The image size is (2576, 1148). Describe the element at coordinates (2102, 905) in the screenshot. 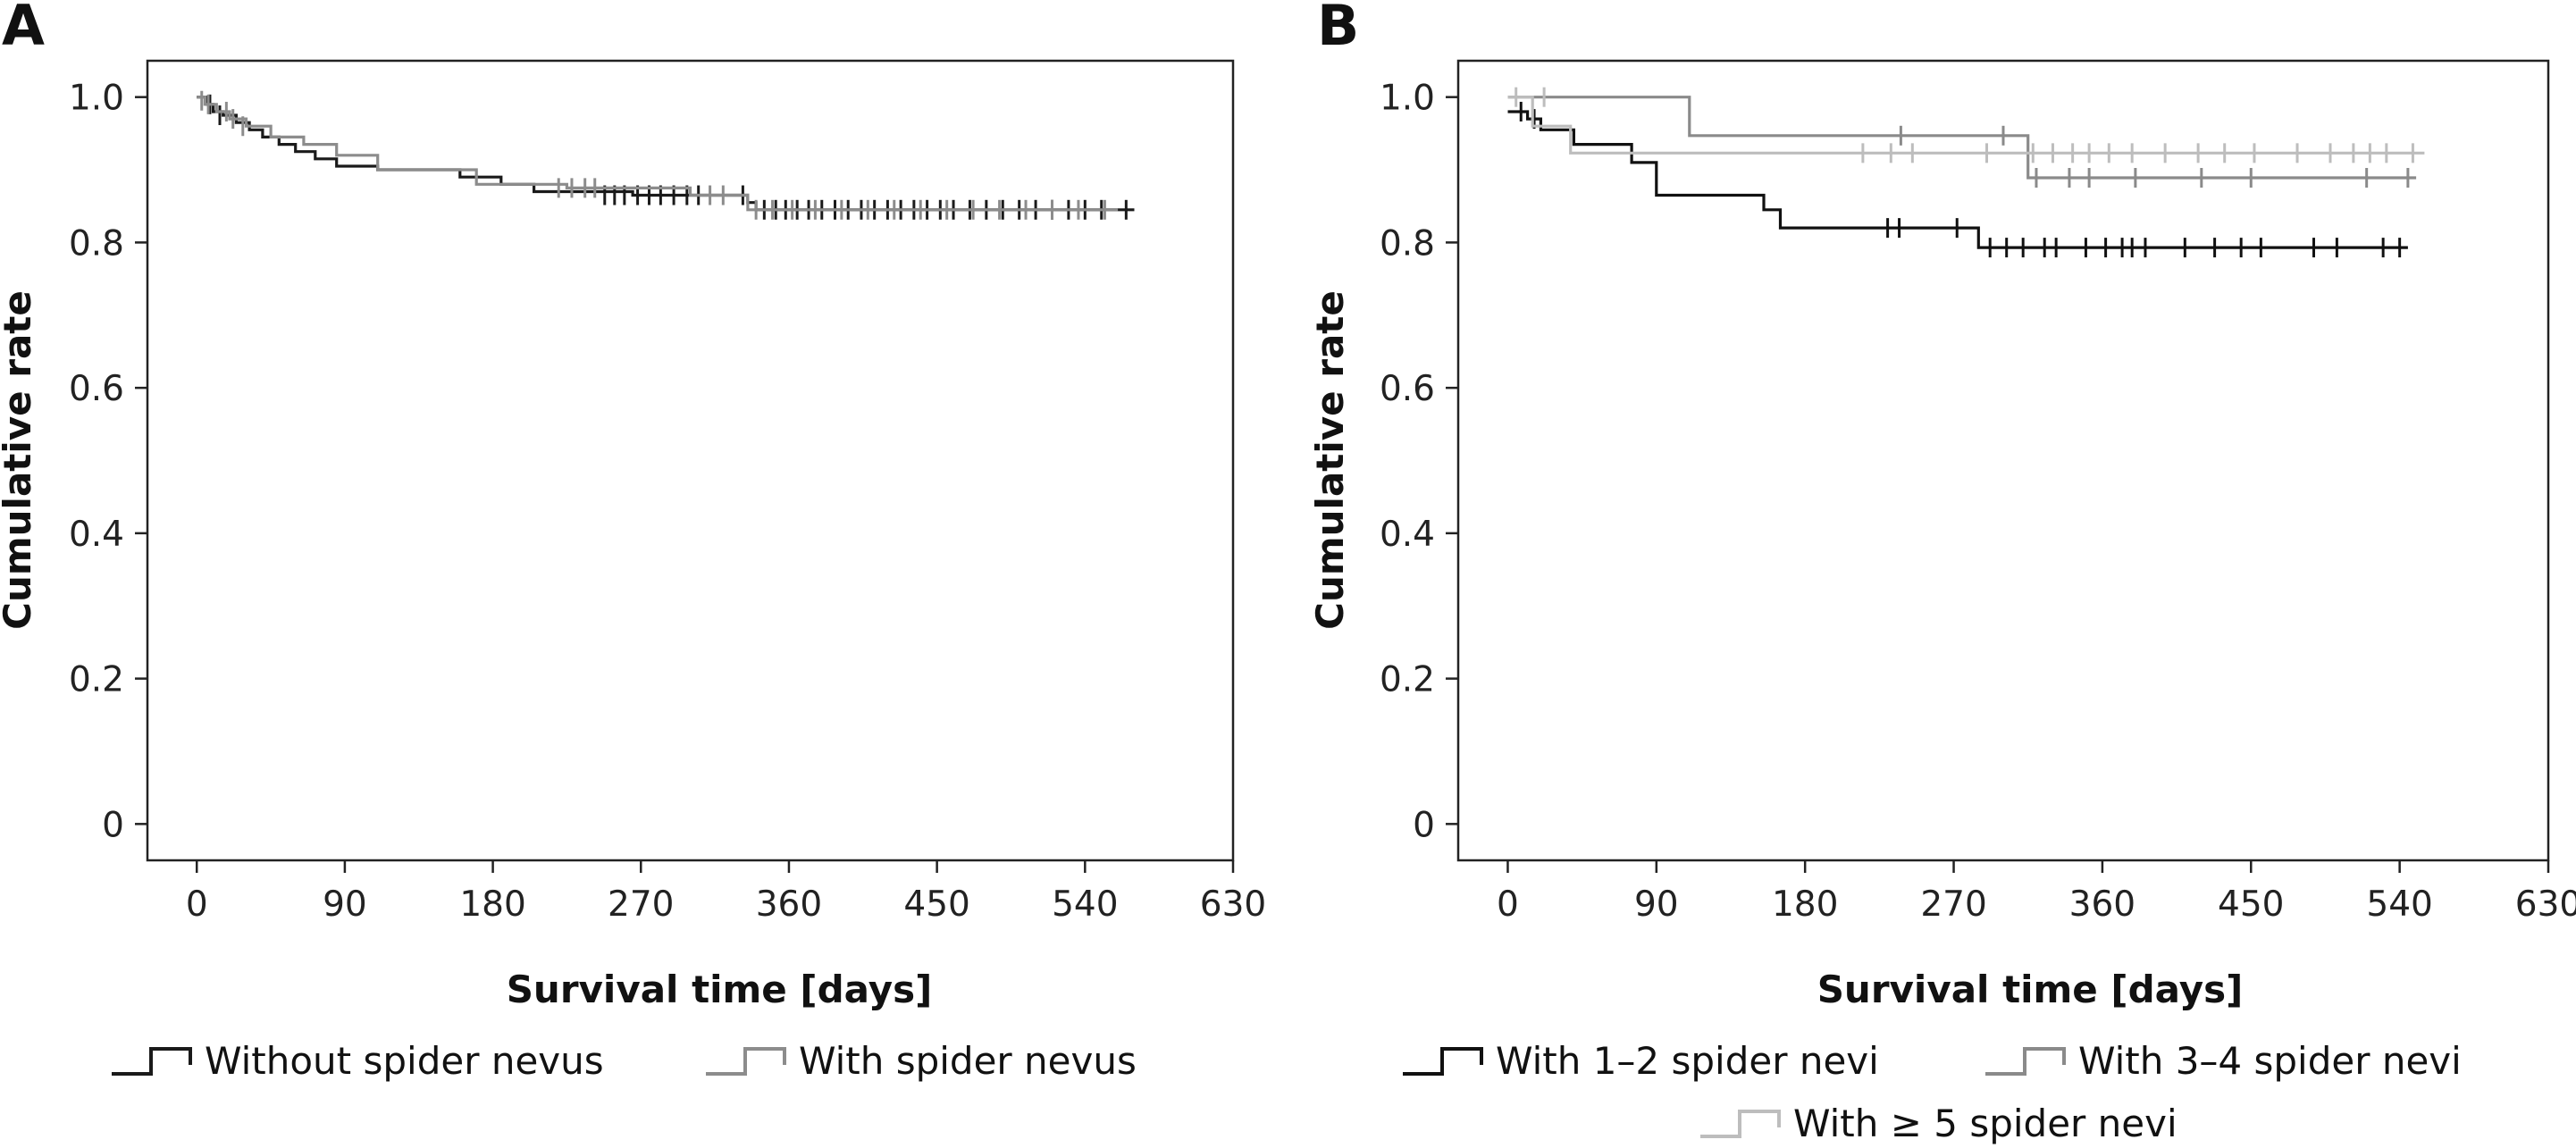

I see `panel-b-x-tick-label: 360` at that location.